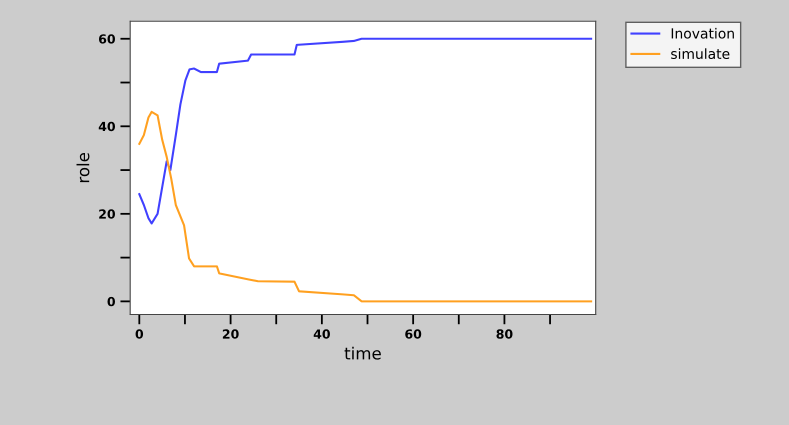 This screenshot has height=425, width=789. What do you see at coordinates (230, 334) in the screenshot?
I see `x-tick-label: 20` at bounding box center [230, 334].